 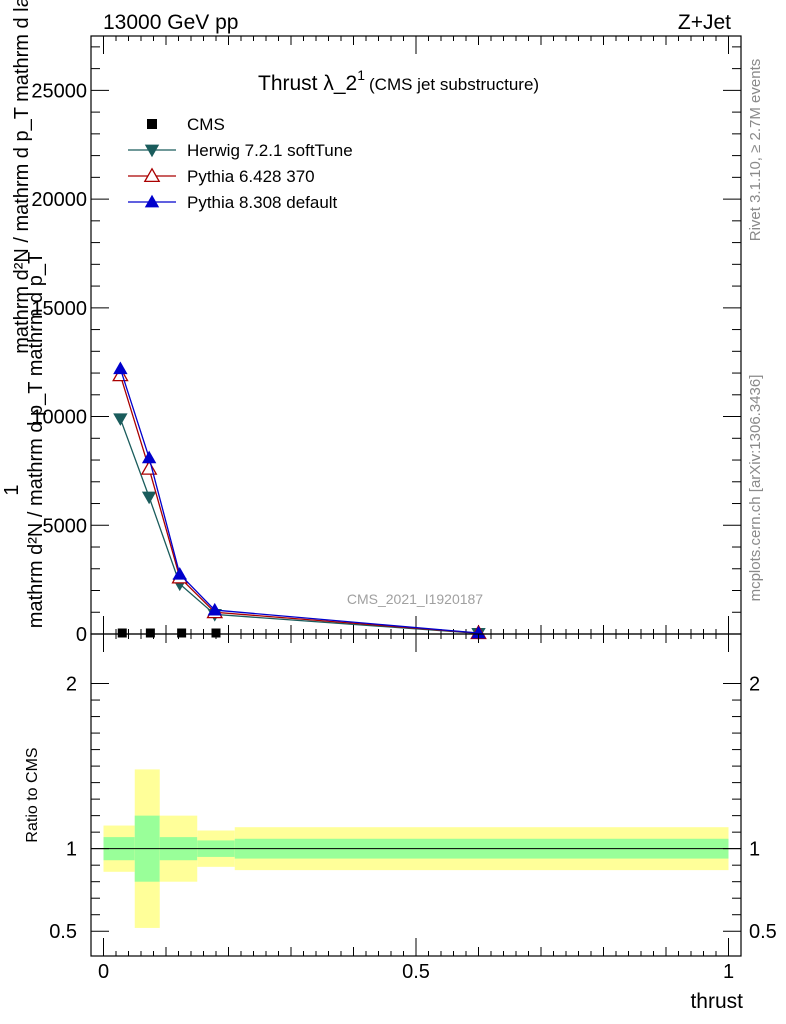 What do you see at coordinates (755, 150) in the screenshot?
I see `rivet-label: Rivet 3.1.10, ≥ 2.7M events` at bounding box center [755, 150].